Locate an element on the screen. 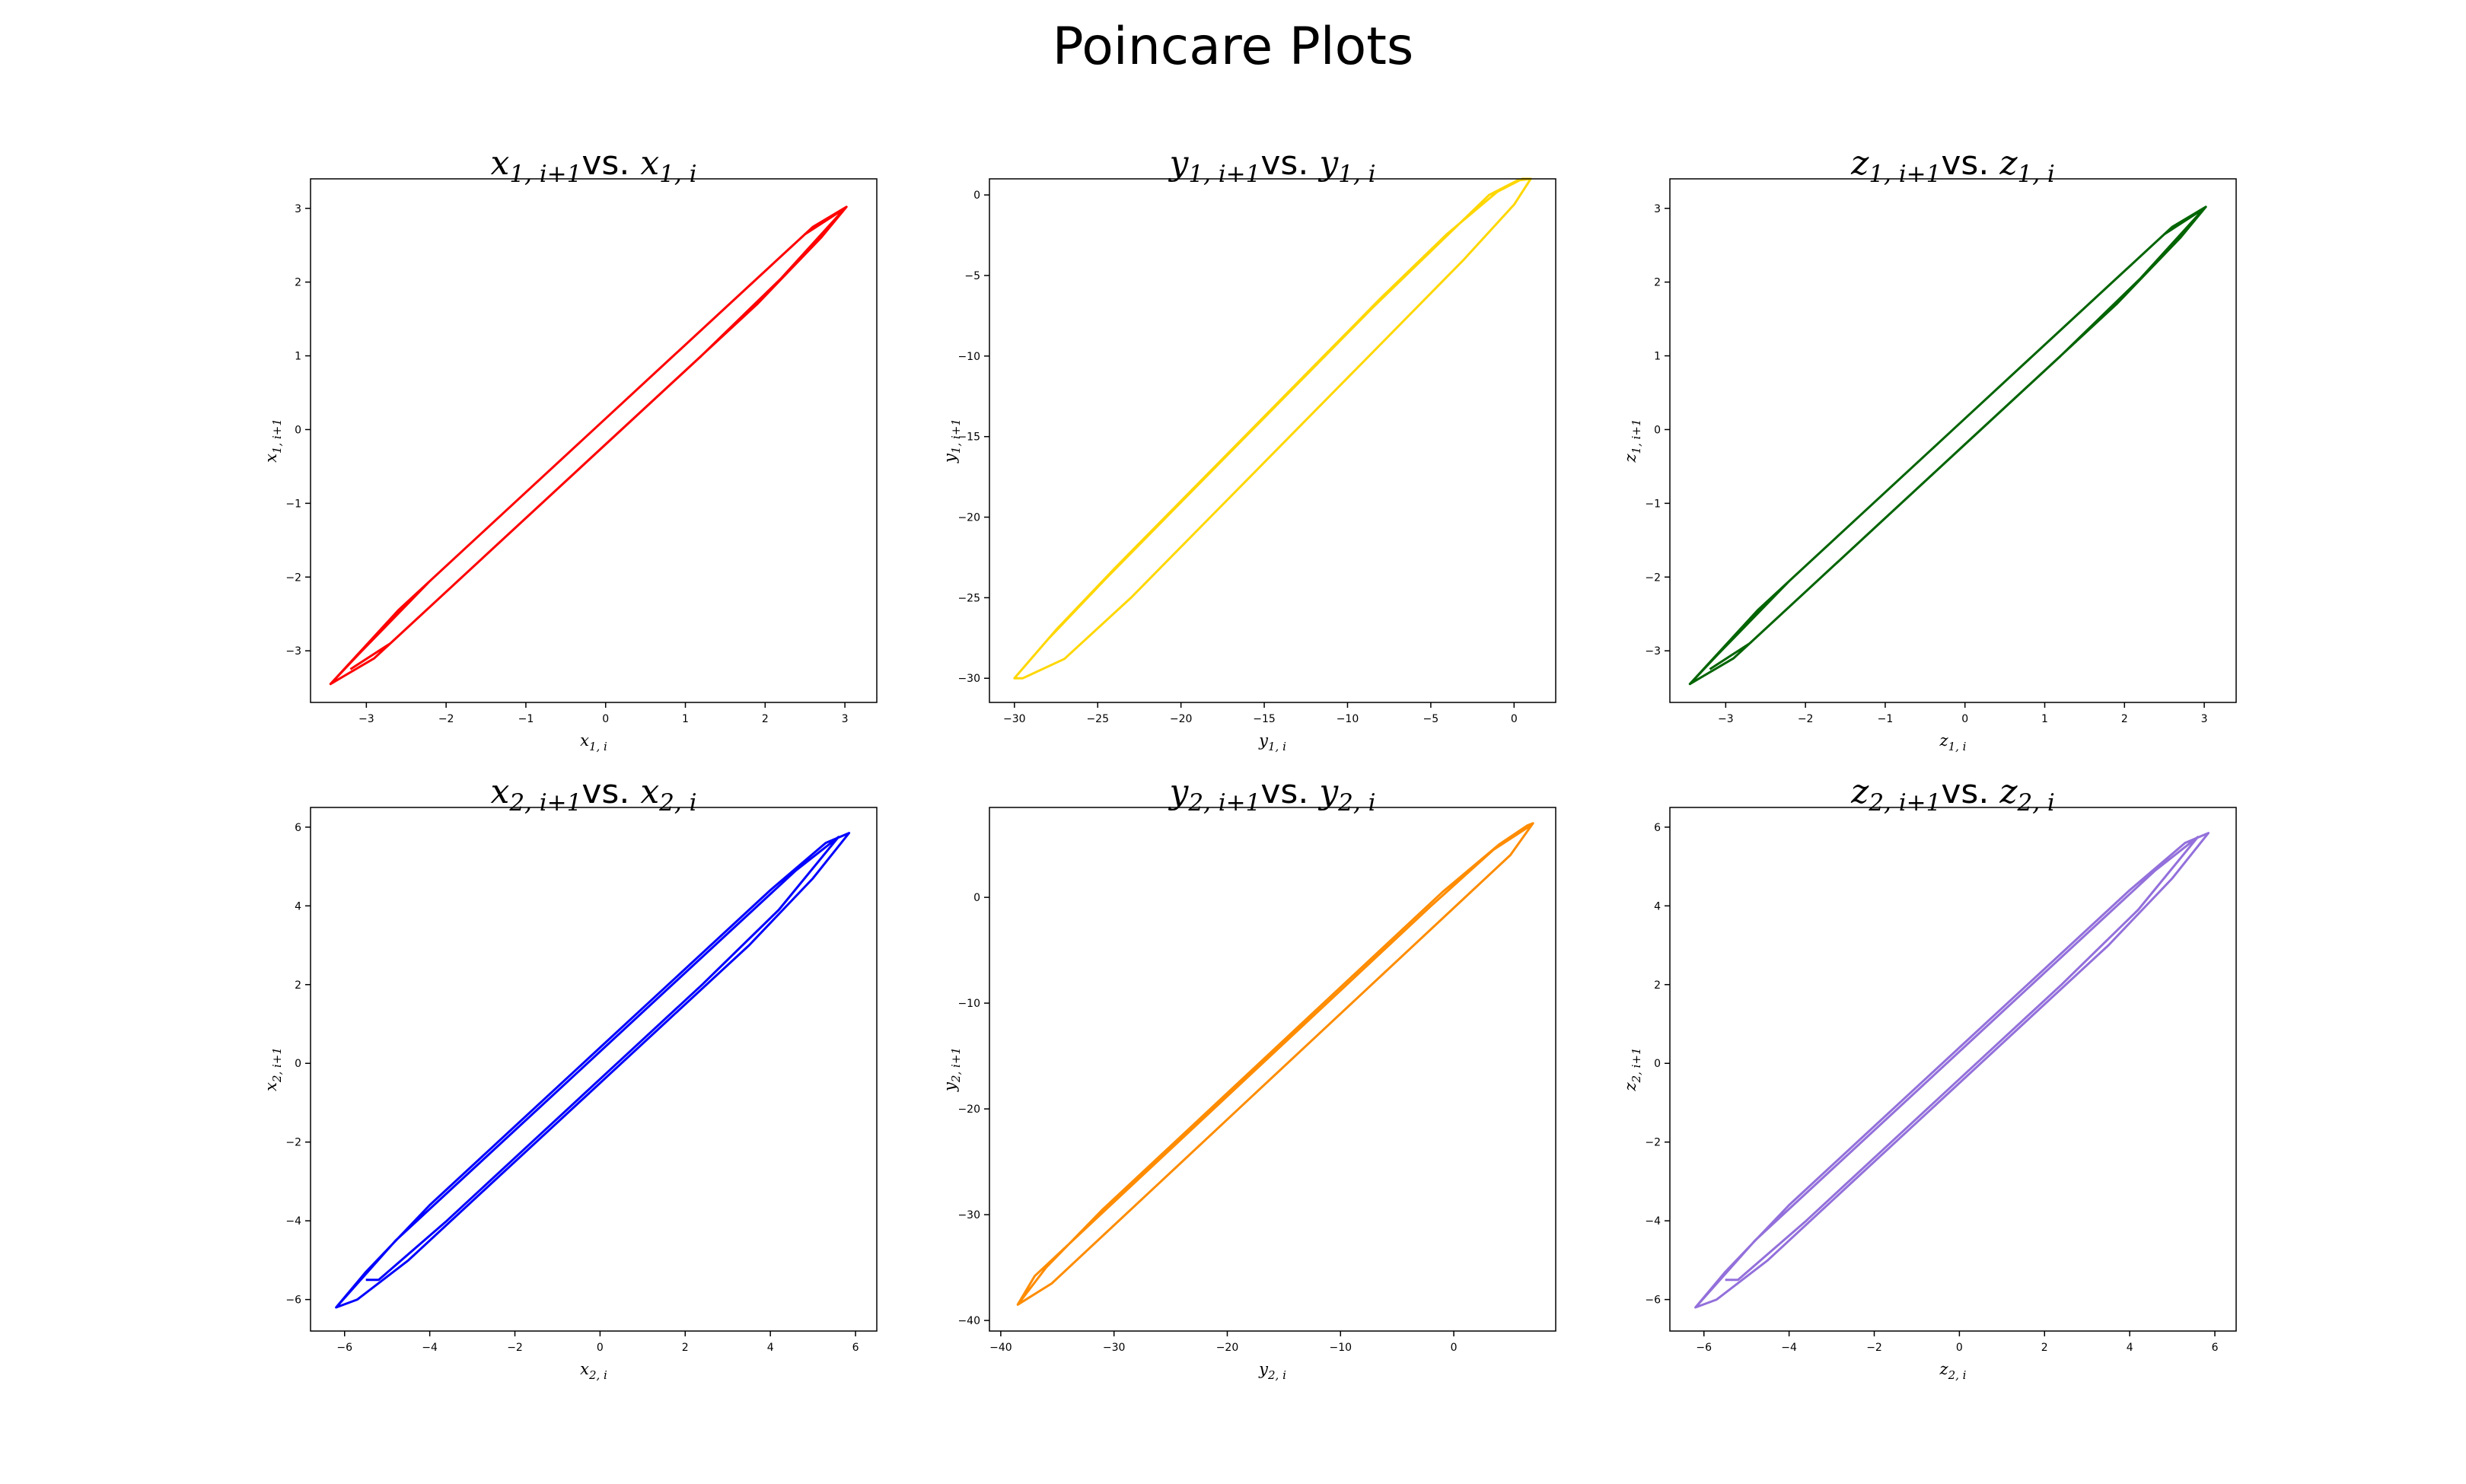 The height and width of the screenshot is (1484, 2466). y-tick-label: −40 is located at coordinates (968, 1321).